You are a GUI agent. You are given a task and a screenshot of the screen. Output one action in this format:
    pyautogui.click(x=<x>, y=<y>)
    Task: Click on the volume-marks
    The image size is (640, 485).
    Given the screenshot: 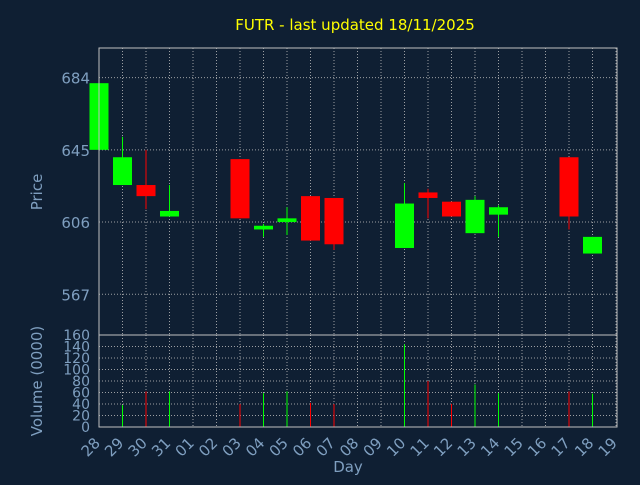 What is the action you would take?
    pyautogui.click(x=357, y=385)
    